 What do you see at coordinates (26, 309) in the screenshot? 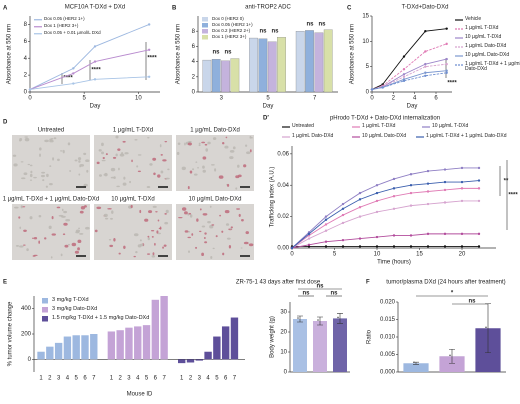
I see `y-tick-label: 400` at bounding box center [26, 309].